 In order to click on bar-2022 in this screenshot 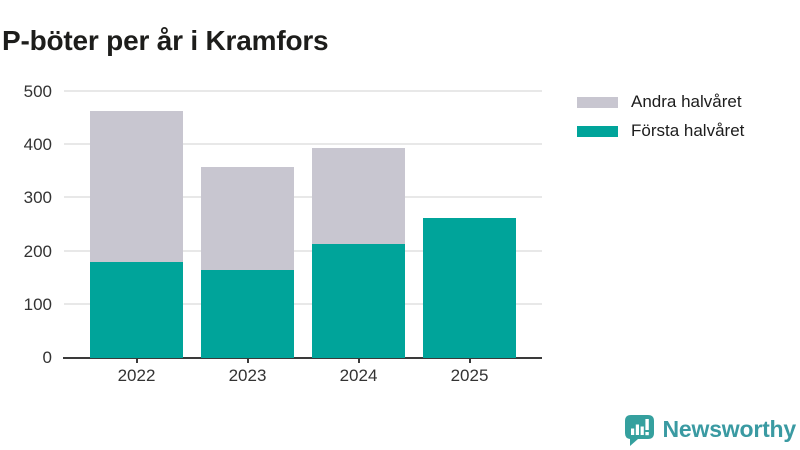, I will do `click(136, 234)`.